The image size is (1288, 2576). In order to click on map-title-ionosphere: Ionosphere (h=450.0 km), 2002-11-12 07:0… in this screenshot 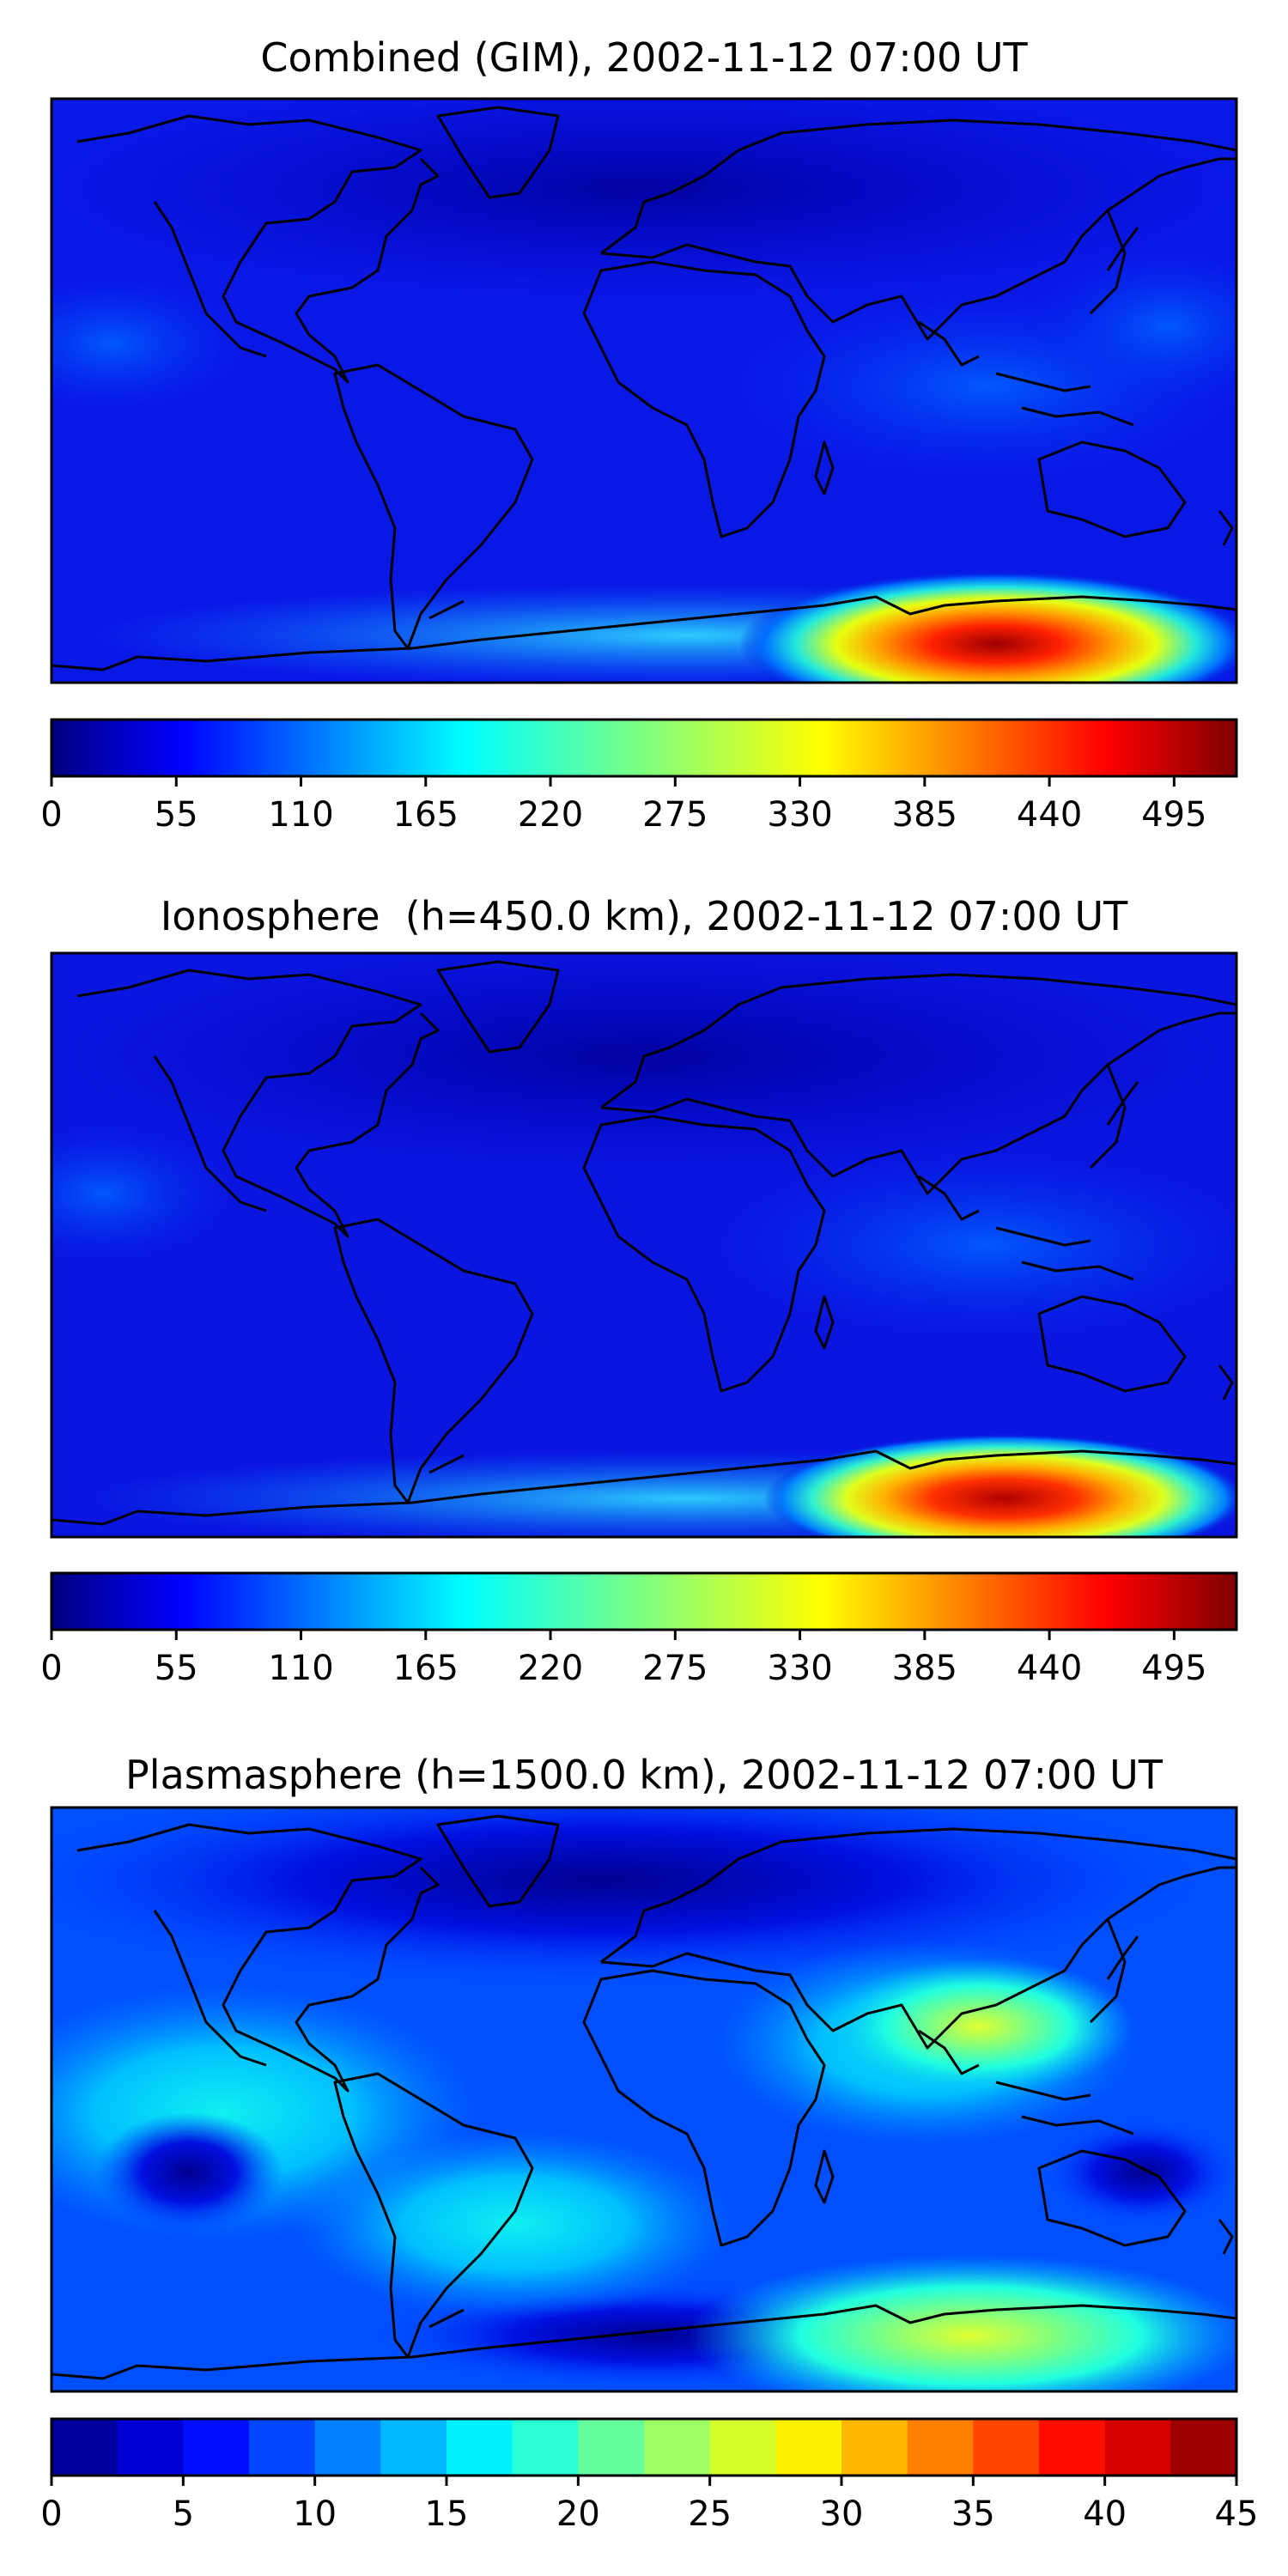, I will do `click(644, 916)`.